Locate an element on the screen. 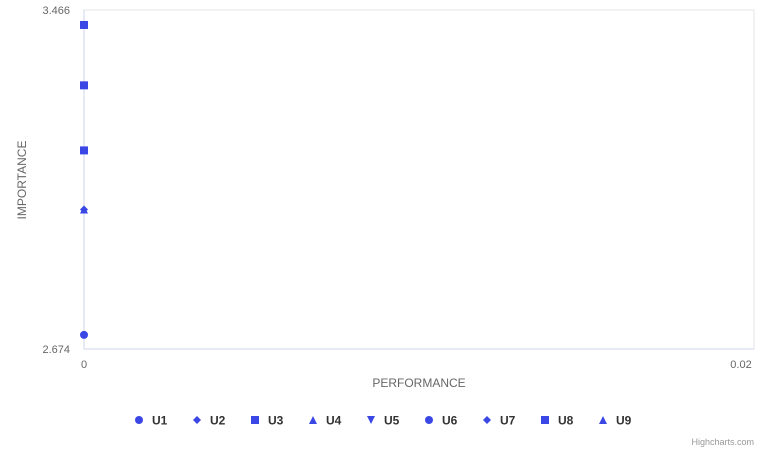 The image size is (777, 455). x-axis-title: PERFORMANCE is located at coordinates (418, 383).